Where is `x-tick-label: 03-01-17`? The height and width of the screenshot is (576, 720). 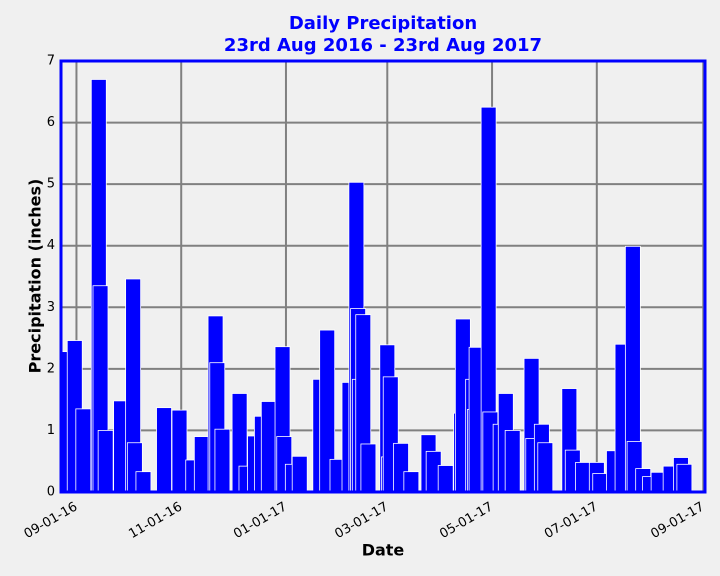 x-tick-label: 03-01-17 is located at coordinates (361, 521).